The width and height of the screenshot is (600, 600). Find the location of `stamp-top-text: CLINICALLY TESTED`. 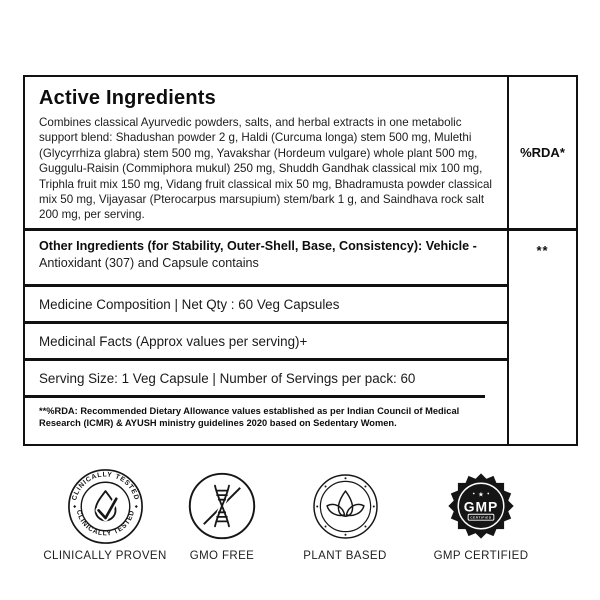

stamp-top-text: CLINICALLY TESTED is located at coordinates (105, 486).